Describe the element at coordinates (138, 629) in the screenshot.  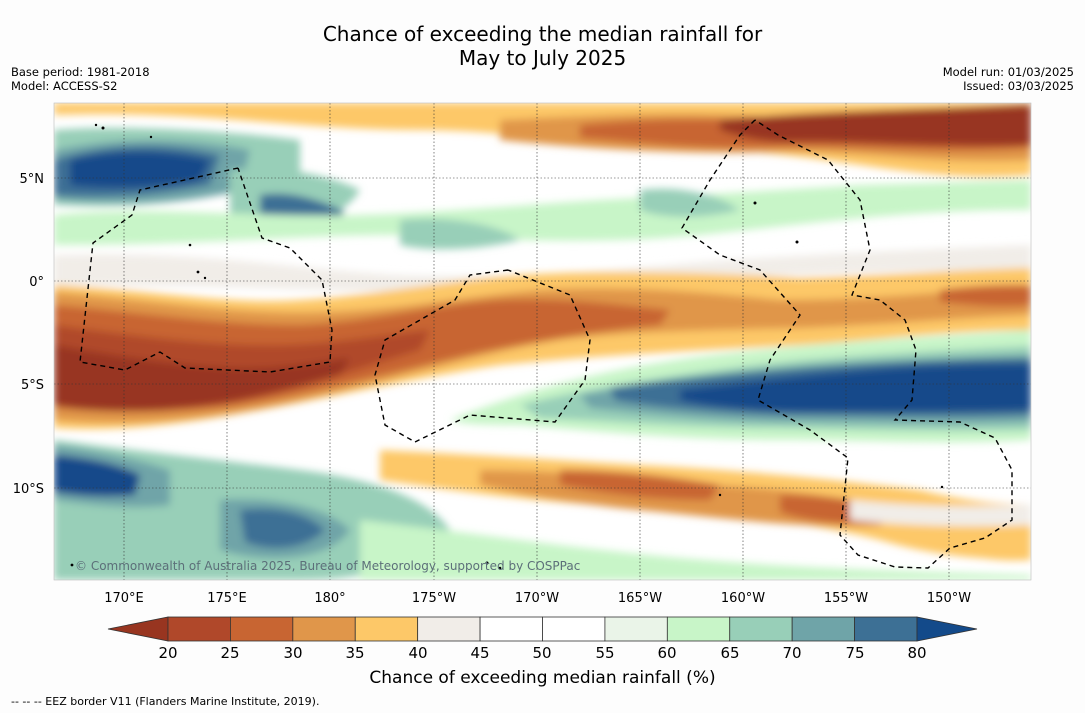
I see `colorbar-extend-low` at that location.